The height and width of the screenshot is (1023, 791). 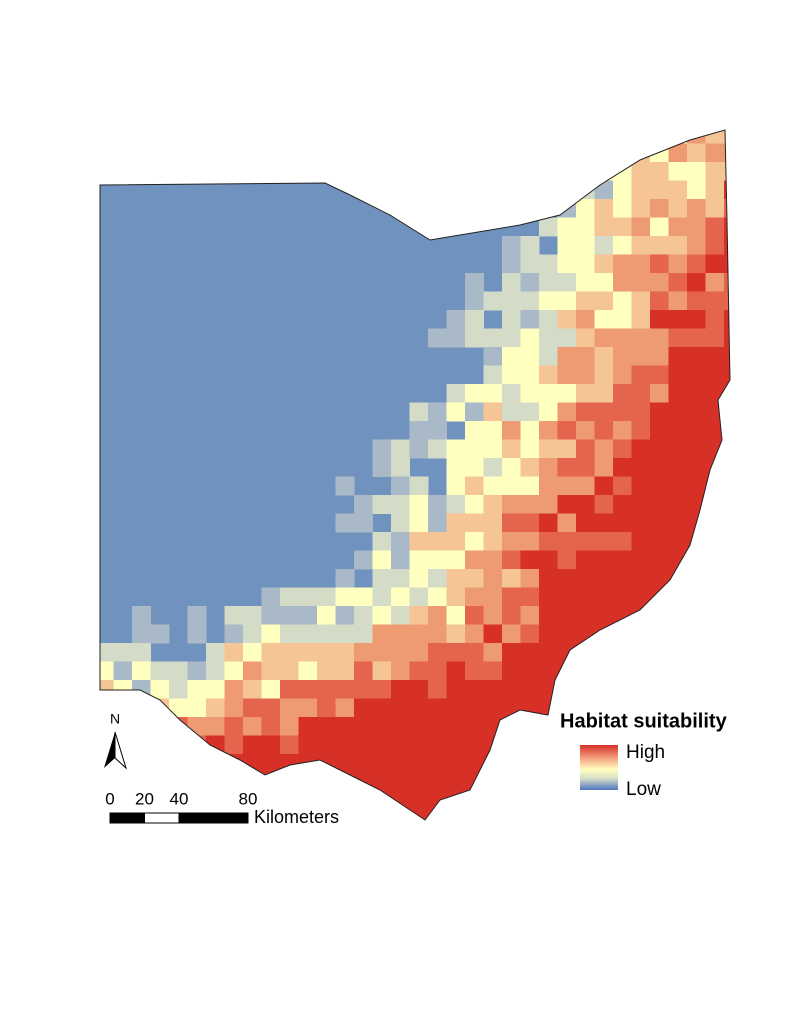 I want to click on scale-tick-label: 0, so click(x=109, y=798).